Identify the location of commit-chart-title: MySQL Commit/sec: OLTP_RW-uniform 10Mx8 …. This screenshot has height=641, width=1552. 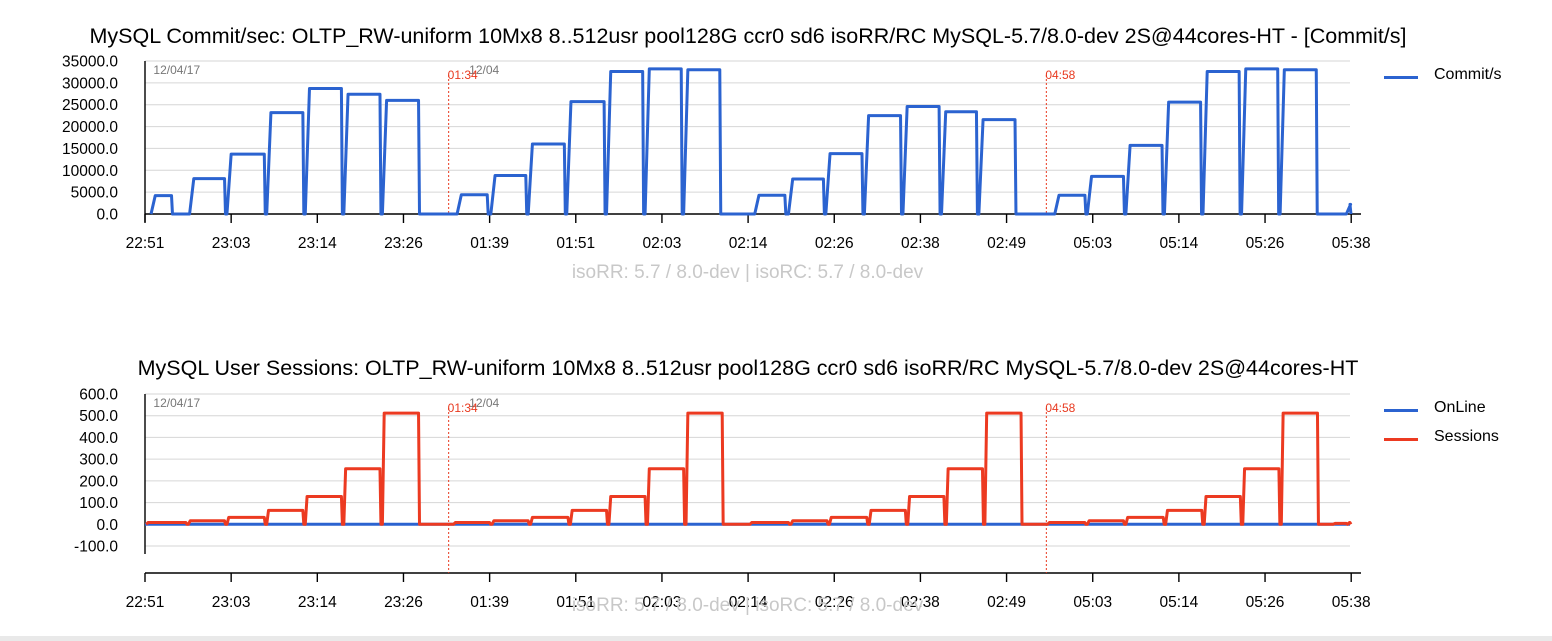
(748, 36).